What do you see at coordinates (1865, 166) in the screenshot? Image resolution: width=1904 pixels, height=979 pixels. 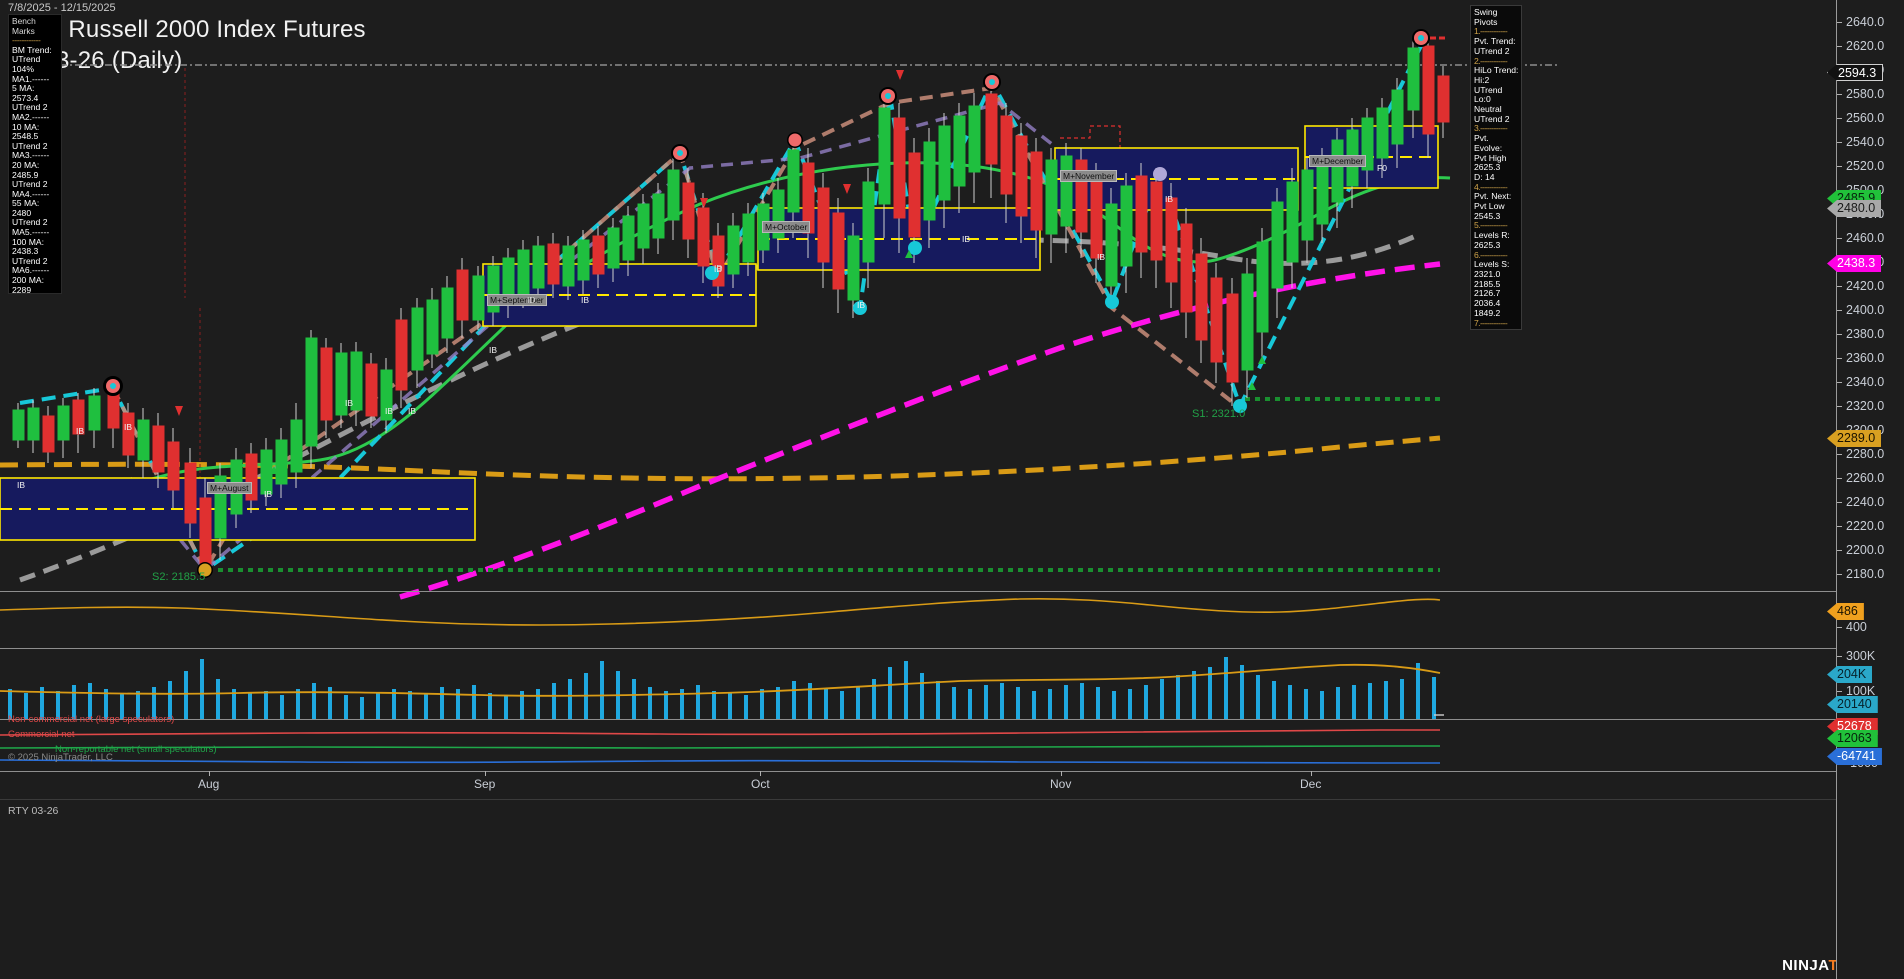 I see `axis-tick-label: 2520.0` at bounding box center [1865, 166].